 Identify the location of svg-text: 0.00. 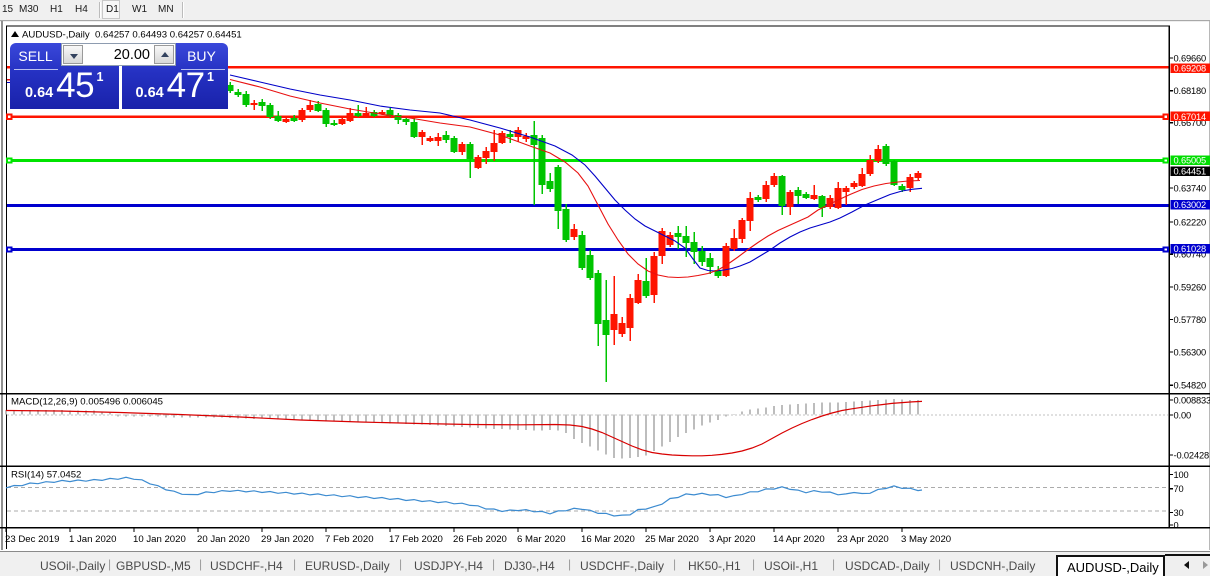
(1183, 415).